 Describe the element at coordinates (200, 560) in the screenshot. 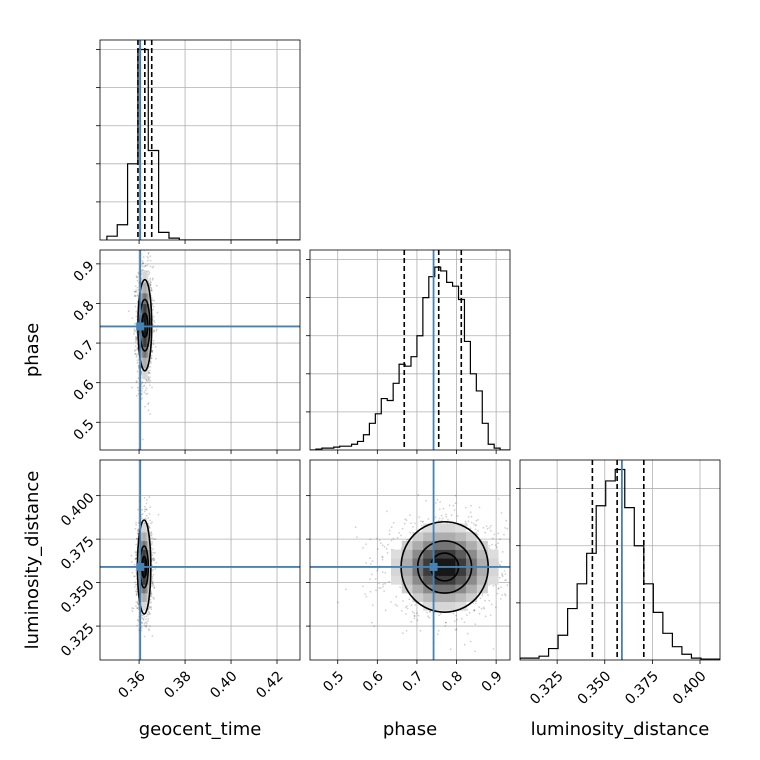

I see `plot-area` at that location.